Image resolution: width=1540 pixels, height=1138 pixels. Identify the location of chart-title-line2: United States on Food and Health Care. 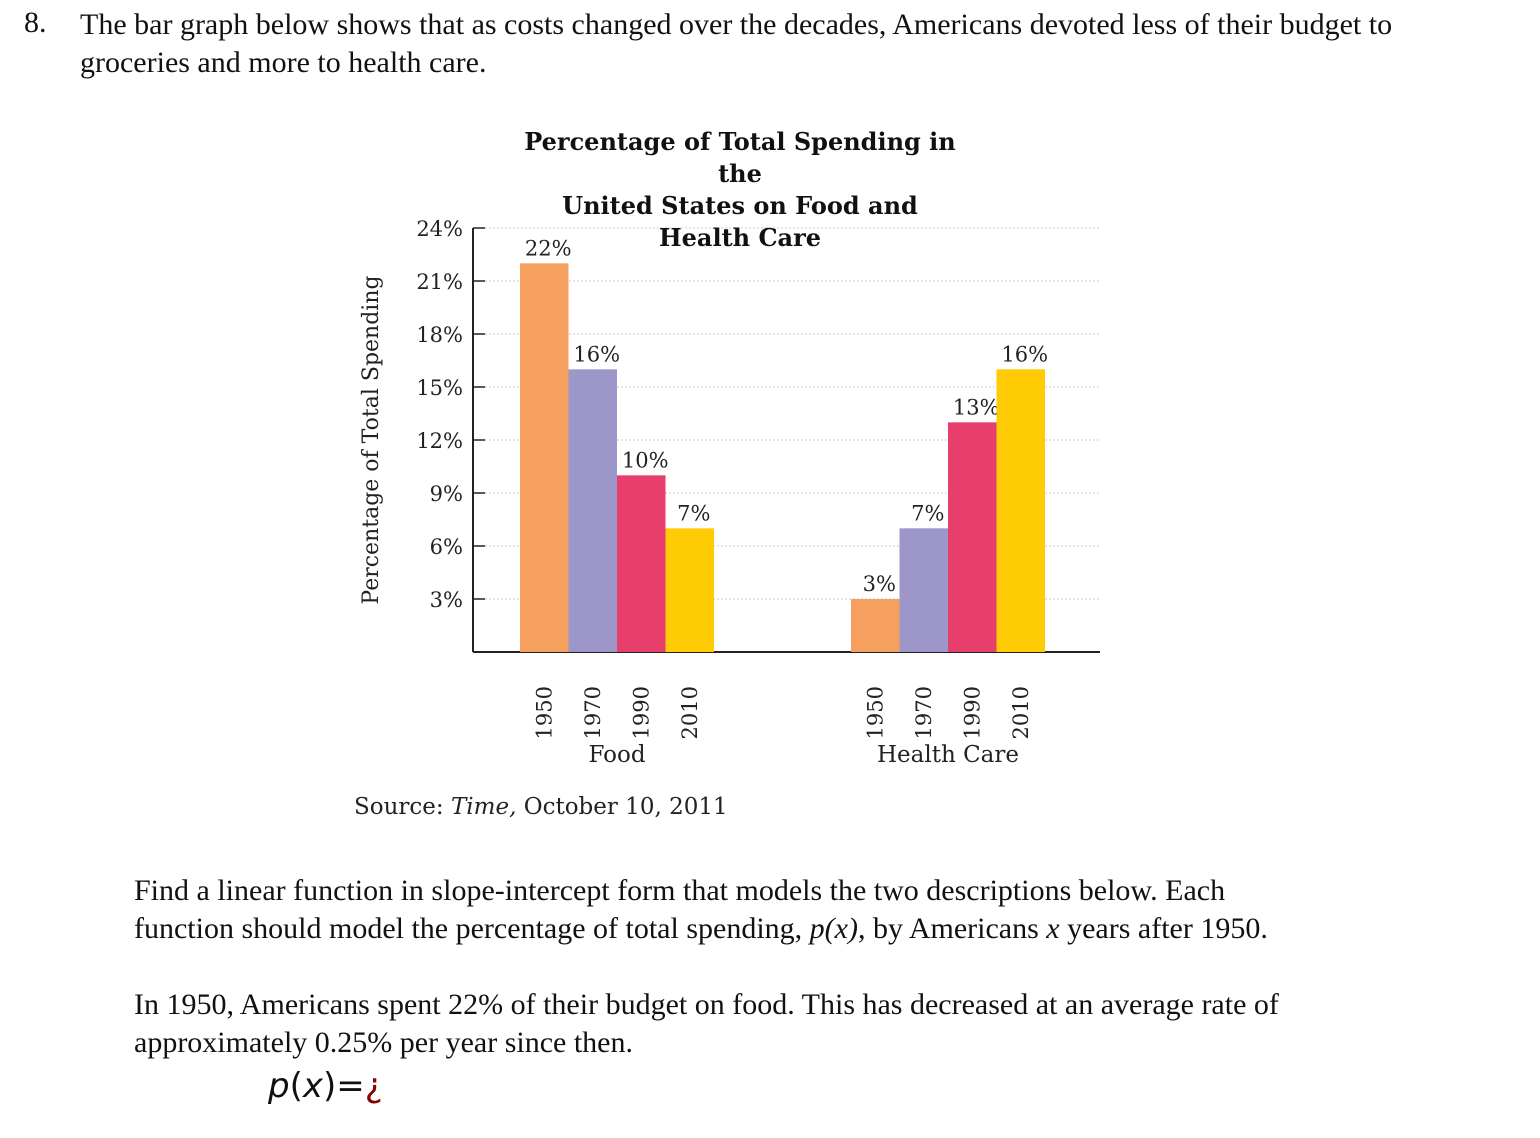
(740, 221).